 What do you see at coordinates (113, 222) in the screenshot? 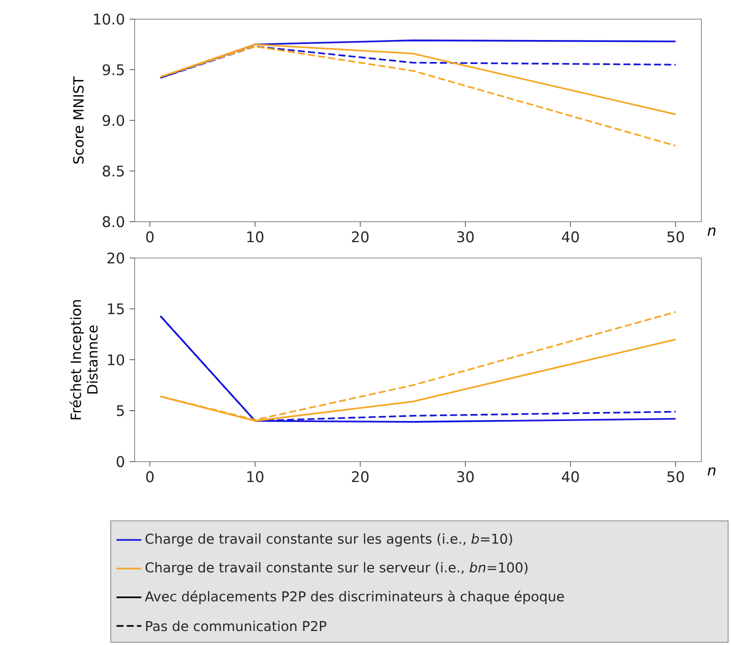
I see `y-tick-label: 8.0` at bounding box center [113, 222].